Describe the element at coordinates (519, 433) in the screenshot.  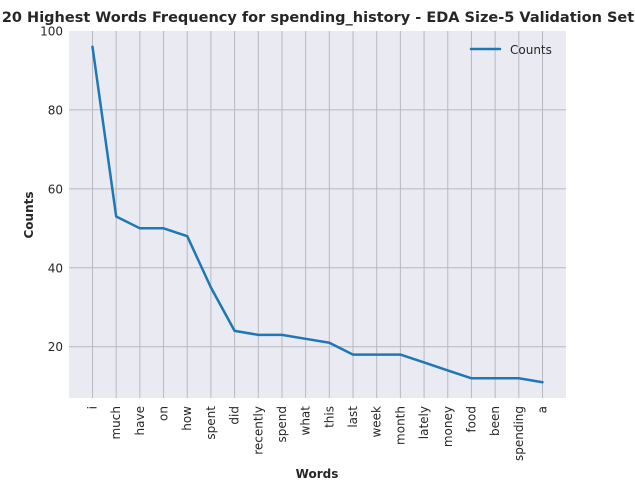
I see `x-tick-label: spending` at that location.